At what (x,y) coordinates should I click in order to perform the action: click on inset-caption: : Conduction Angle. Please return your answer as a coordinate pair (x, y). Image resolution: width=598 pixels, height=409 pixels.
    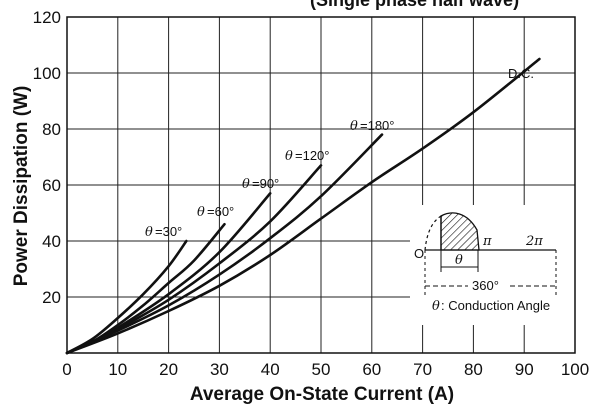
    Looking at the image, I should click on (495, 305).